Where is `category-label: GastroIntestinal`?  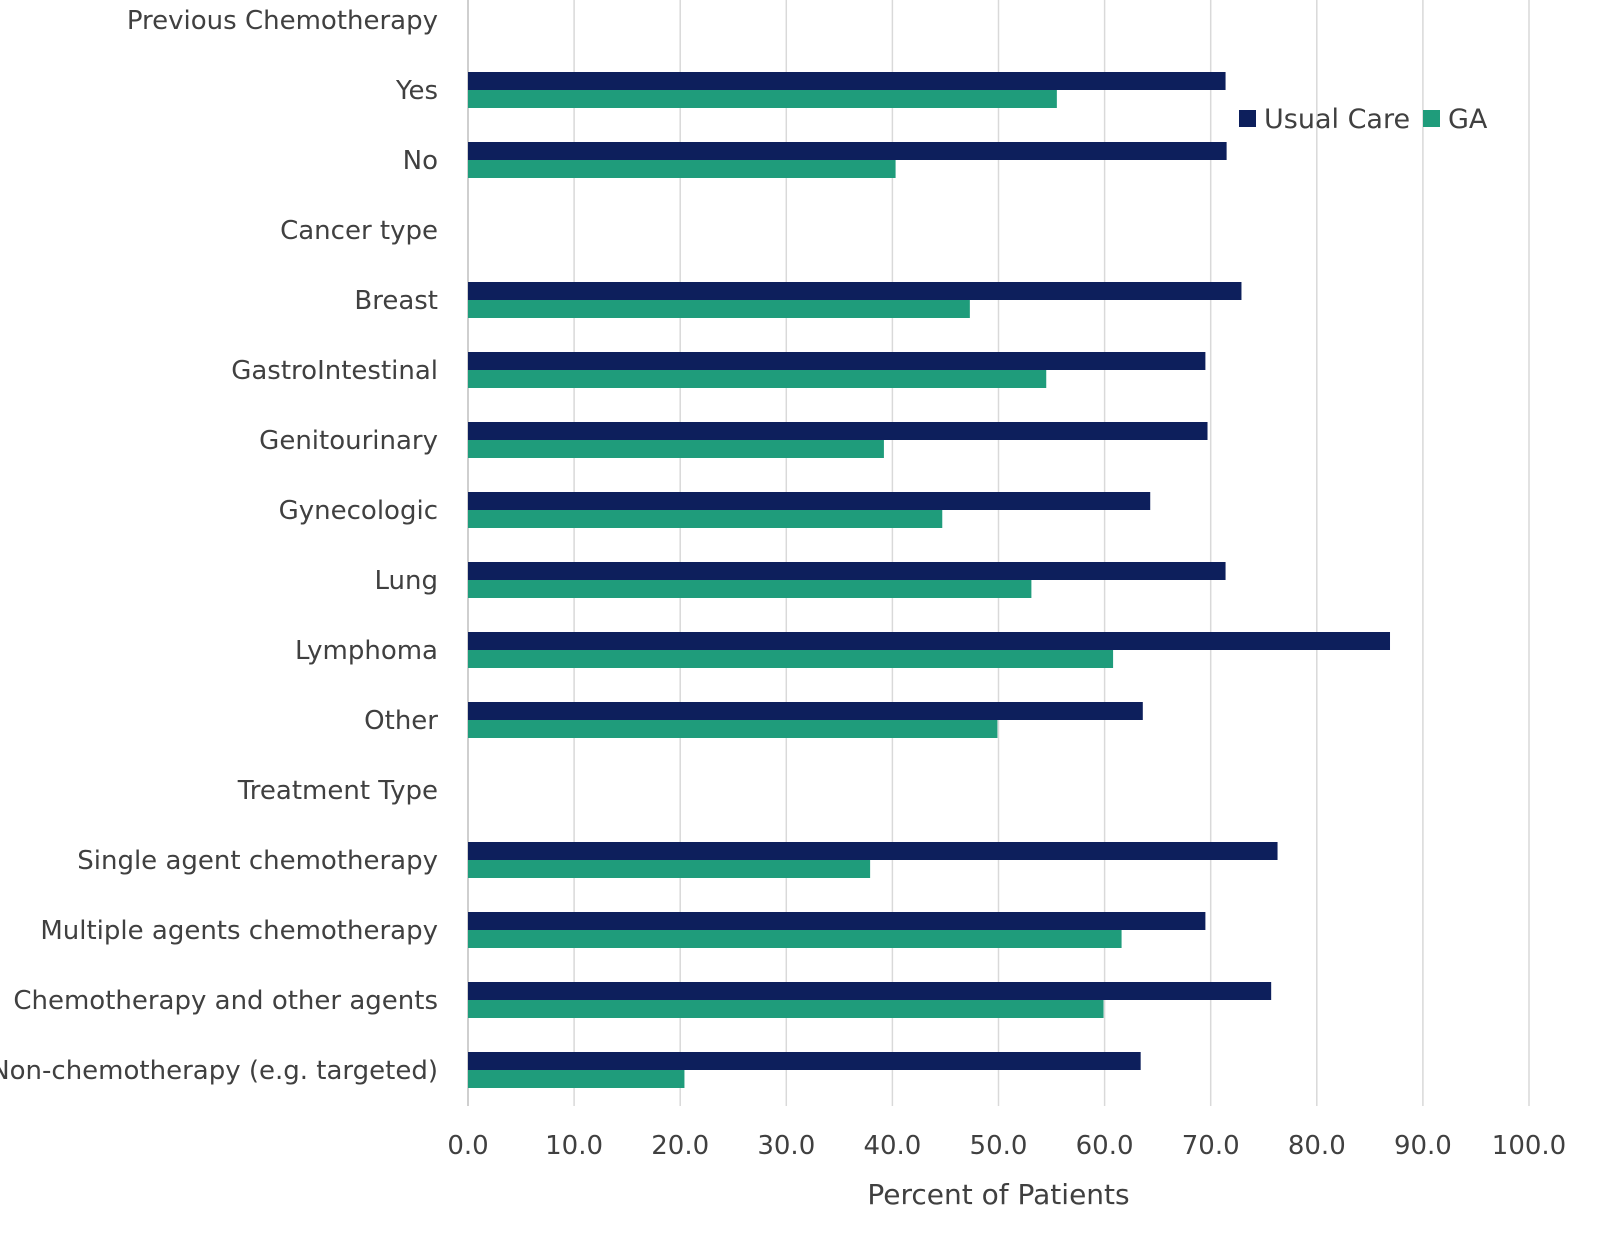
category-label: GastroIntestinal is located at coordinates (334, 371).